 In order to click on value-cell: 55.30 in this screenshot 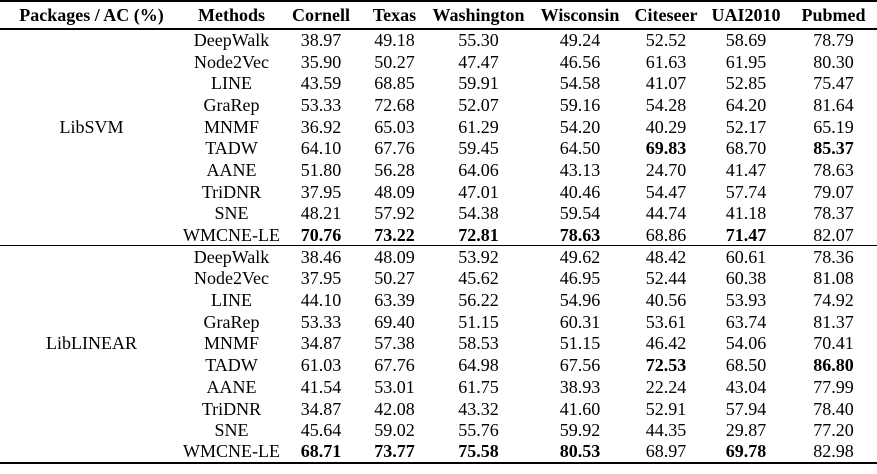, I will do `click(478, 40)`.